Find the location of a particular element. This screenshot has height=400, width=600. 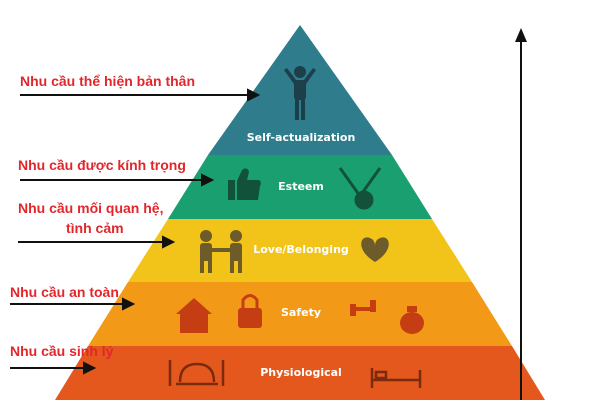

vertical-axis-arrow is located at coordinates (521, 214).